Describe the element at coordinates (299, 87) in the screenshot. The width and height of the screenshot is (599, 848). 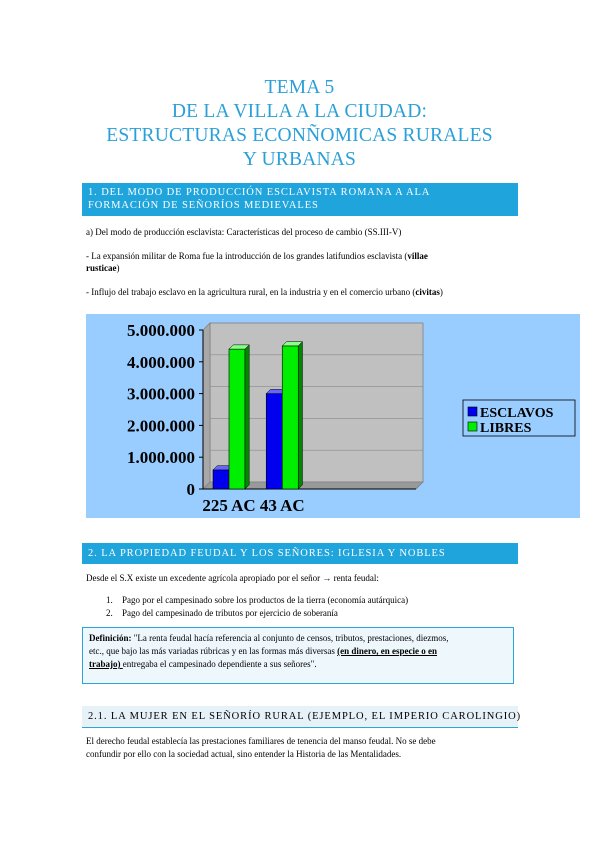
I see `title-line-1: TEMA 5` at that location.